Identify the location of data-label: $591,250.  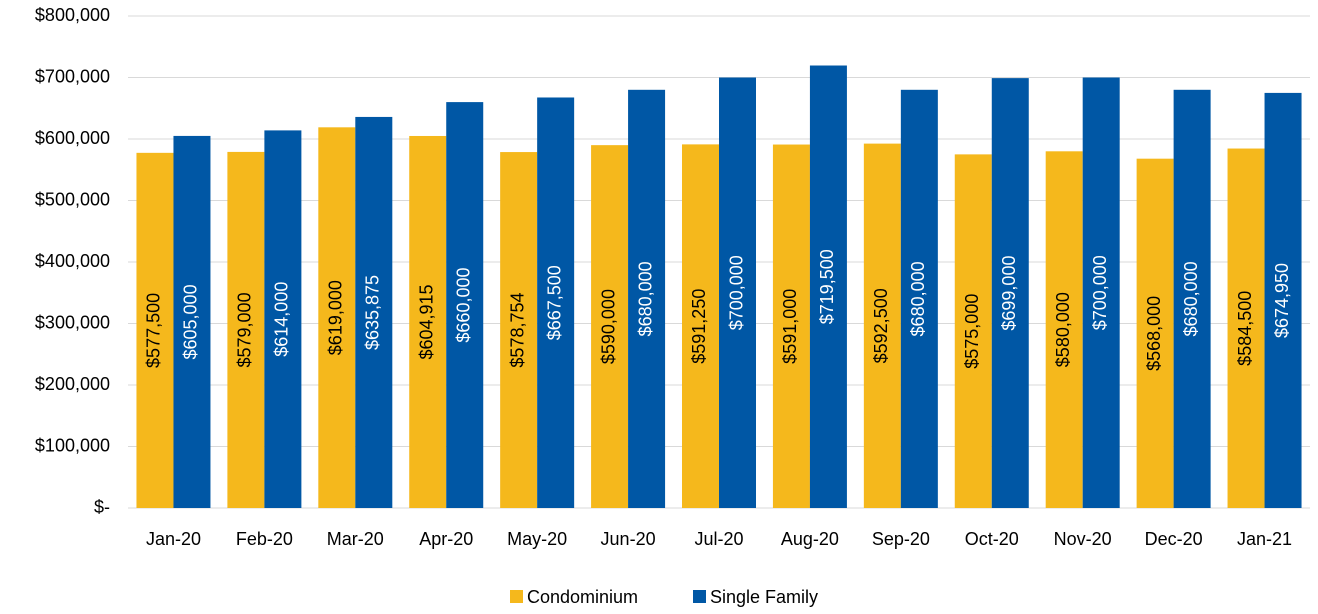
(699, 326).